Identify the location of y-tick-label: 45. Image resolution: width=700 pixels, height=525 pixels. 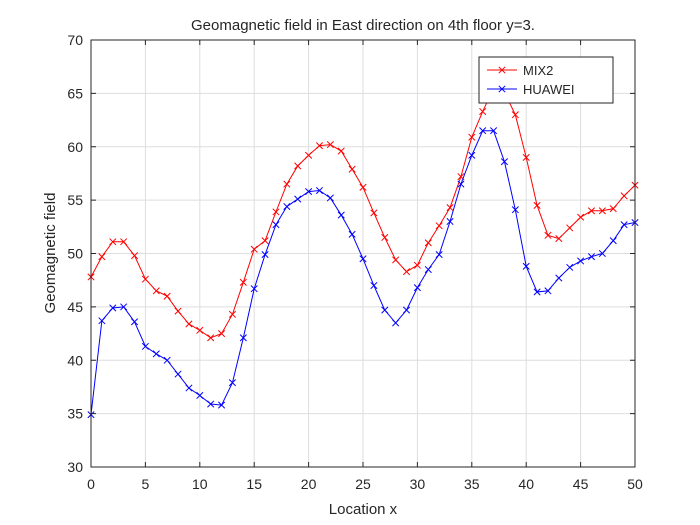
(75, 307).